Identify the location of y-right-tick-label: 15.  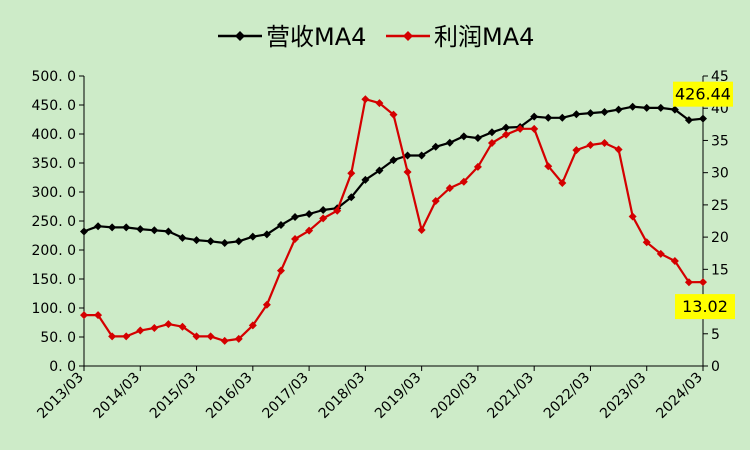
(720, 270).